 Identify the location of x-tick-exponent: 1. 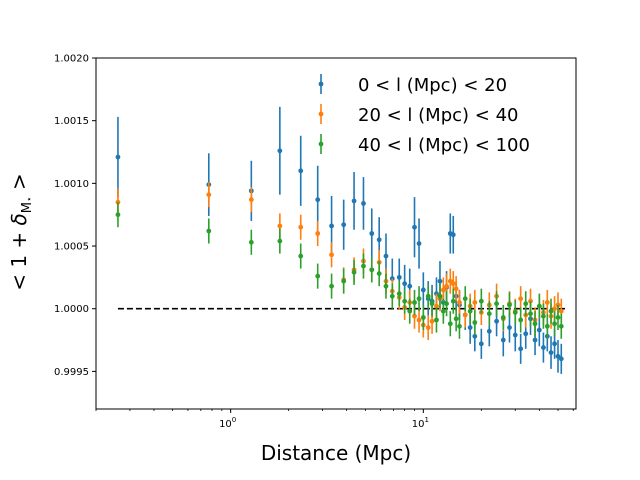
(426, 420).